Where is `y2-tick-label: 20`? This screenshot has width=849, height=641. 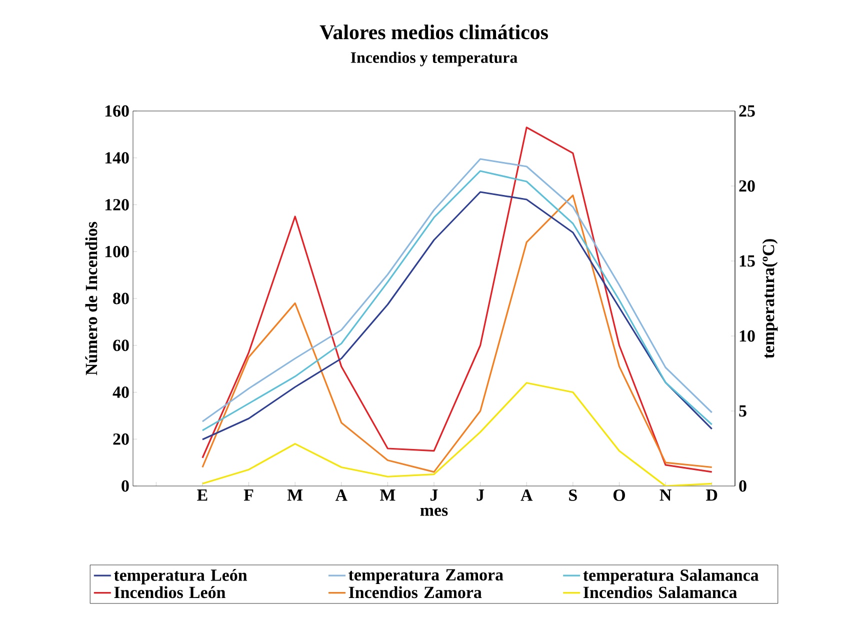 y2-tick-label: 20 is located at coordinates (747, 186).